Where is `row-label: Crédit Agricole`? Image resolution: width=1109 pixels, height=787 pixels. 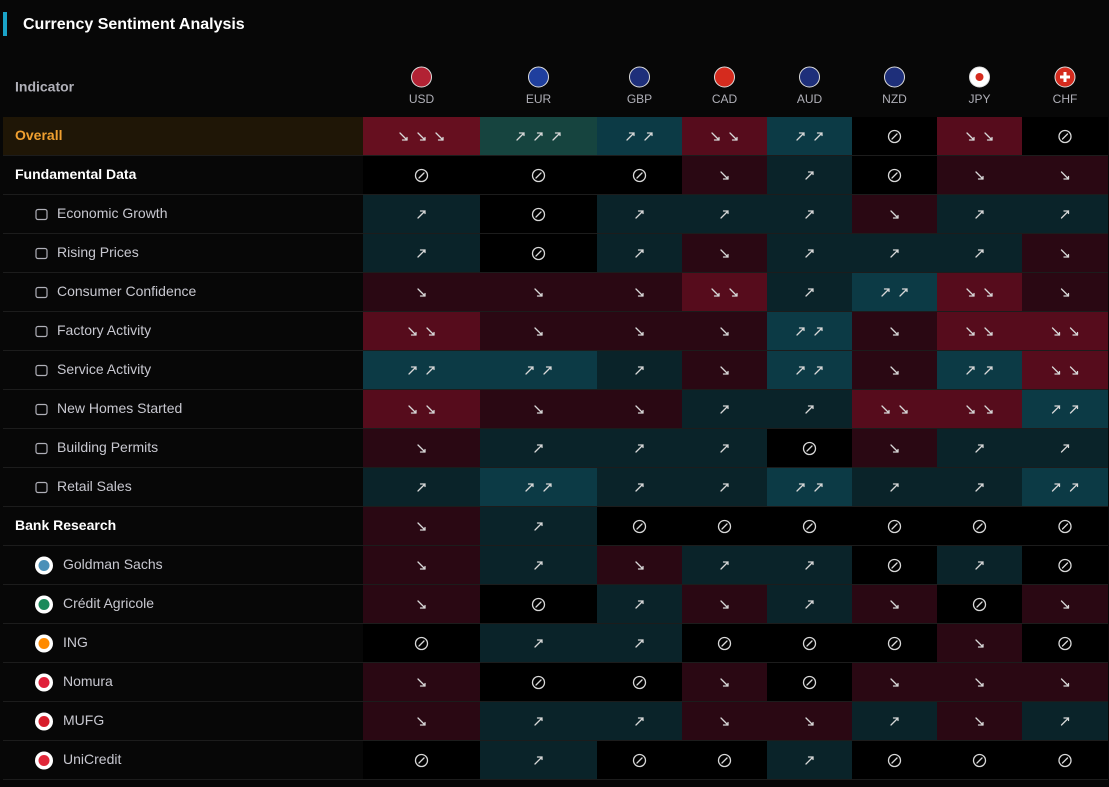 row-label: Crédit Agricole is located at coordinates (108, 603).